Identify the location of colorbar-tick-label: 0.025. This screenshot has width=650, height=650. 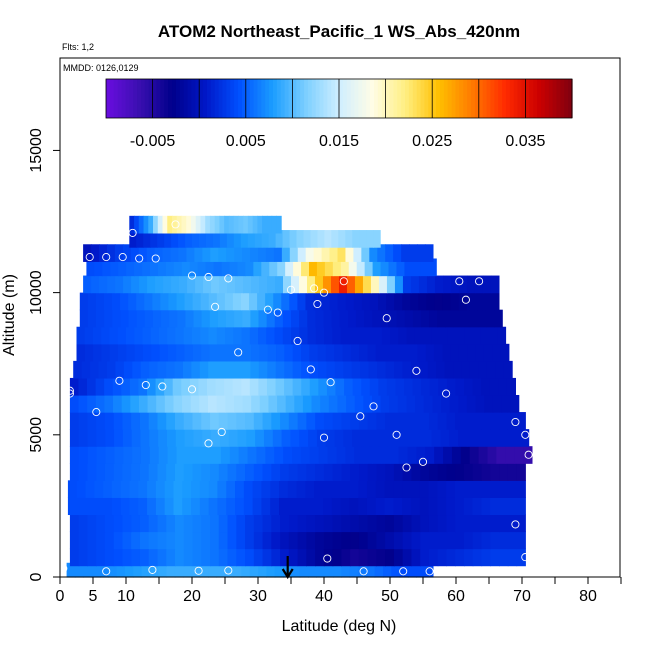
(432, 141).